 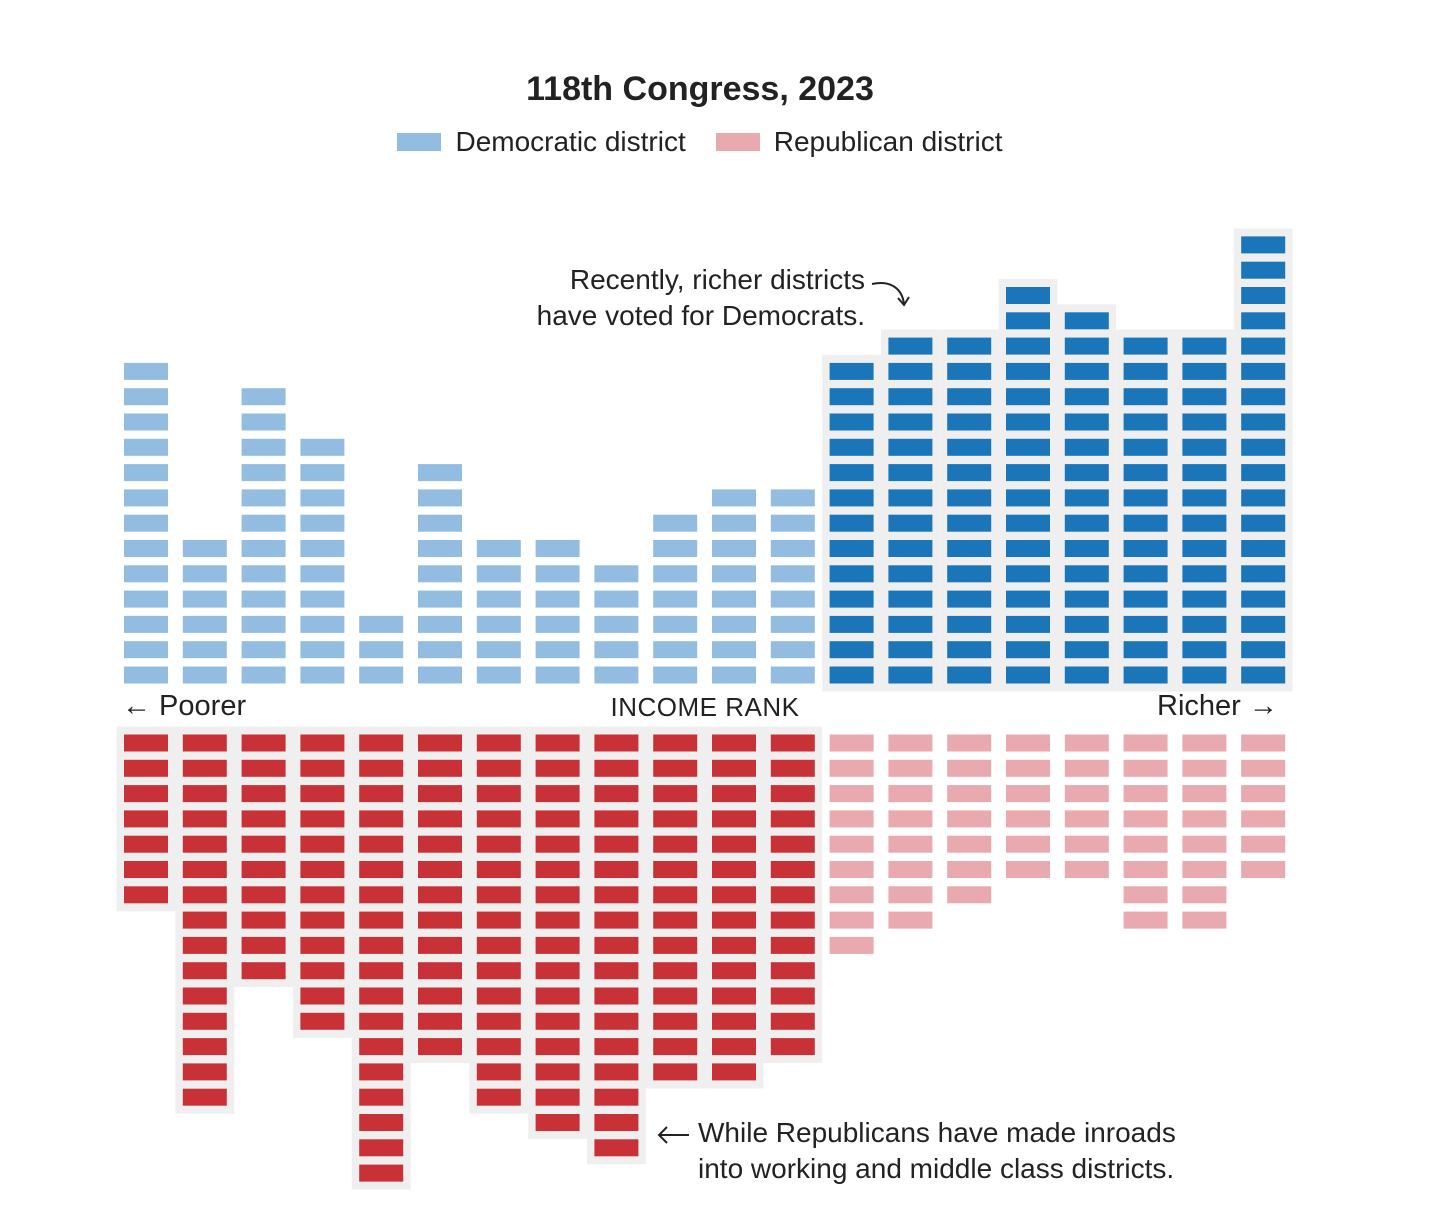 I want to click on legend-label-republican: Republican district, so click(x=888, y=141).